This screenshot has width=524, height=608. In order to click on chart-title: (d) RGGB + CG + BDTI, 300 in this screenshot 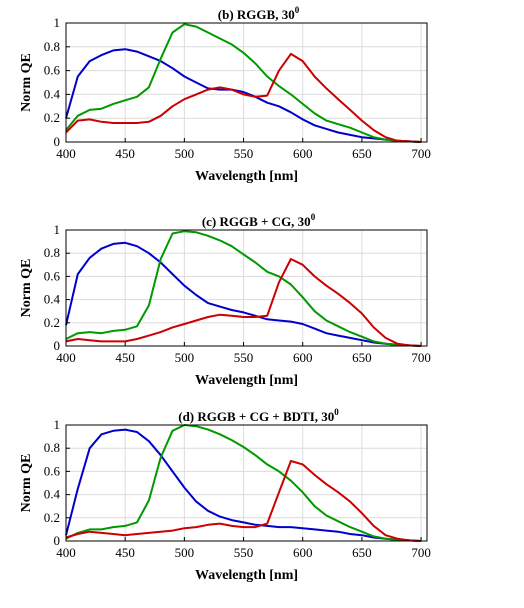, I will do `click(258, 415)`.